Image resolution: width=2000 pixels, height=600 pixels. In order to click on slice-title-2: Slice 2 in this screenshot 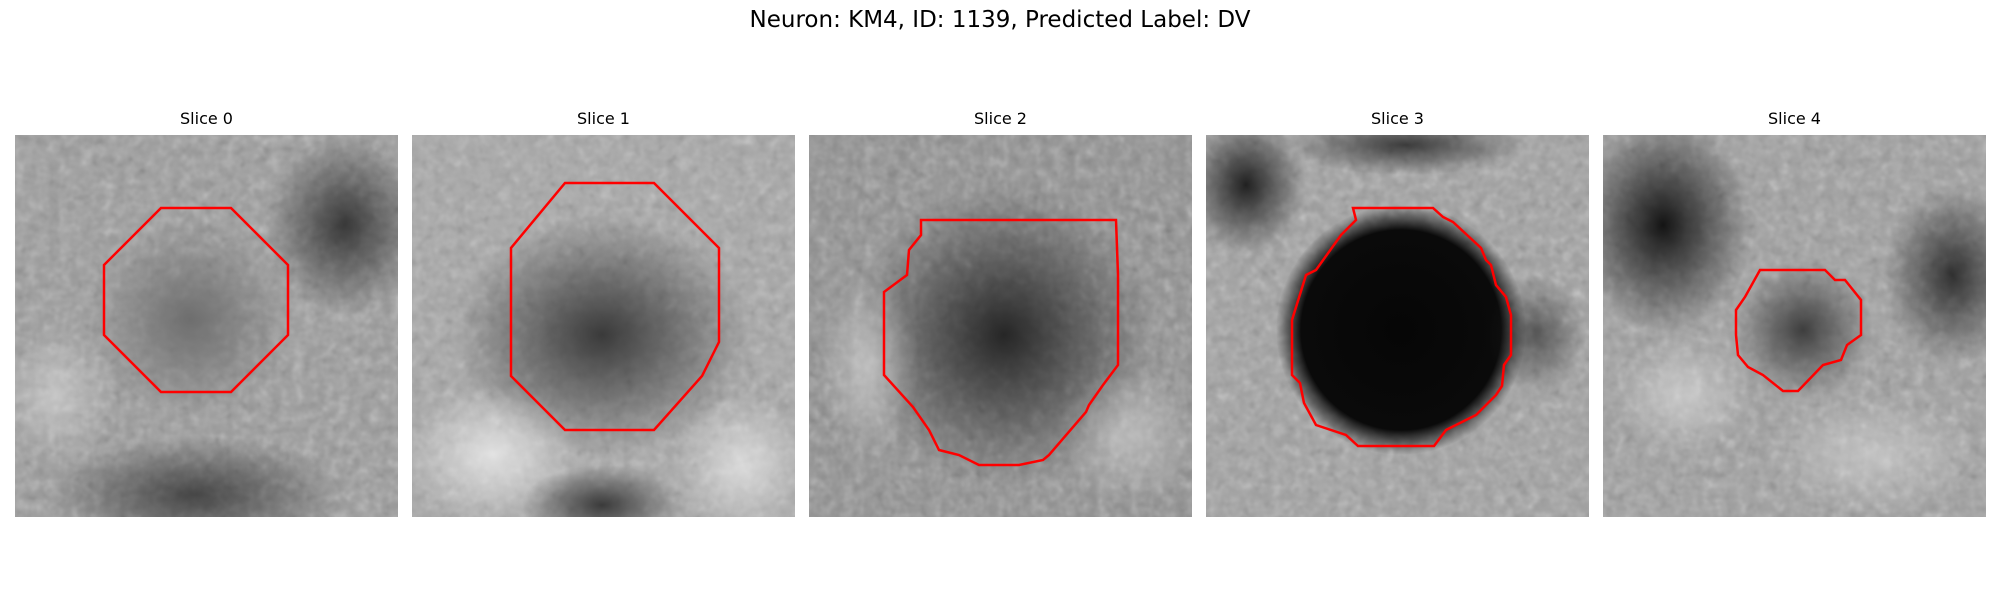, I will do `click(1000, 118)`.